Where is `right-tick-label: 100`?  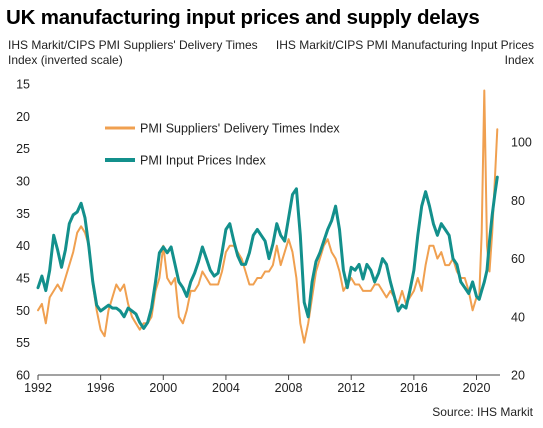 right-tick-label: 100 is located at coordinates (521, 143).